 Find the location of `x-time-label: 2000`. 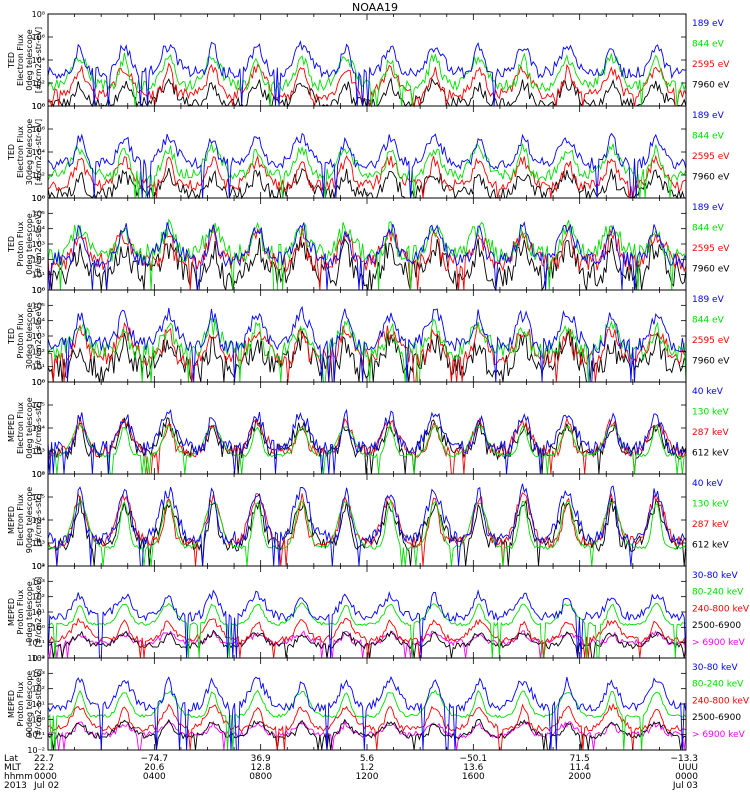

x-time-label: 2000 is located at coordinates (579, 777).